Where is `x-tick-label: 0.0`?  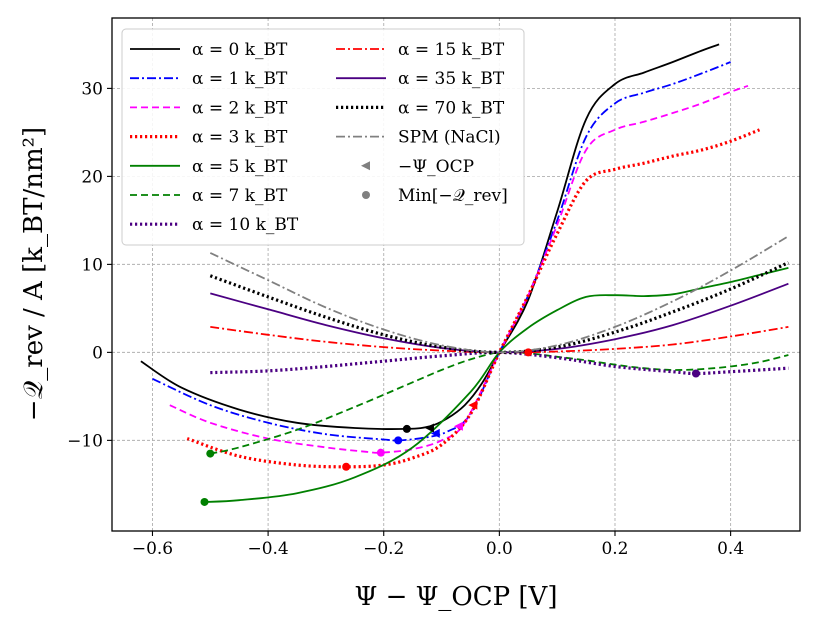
x-tick-label: 0.0 is located at coordinates (499, 549).